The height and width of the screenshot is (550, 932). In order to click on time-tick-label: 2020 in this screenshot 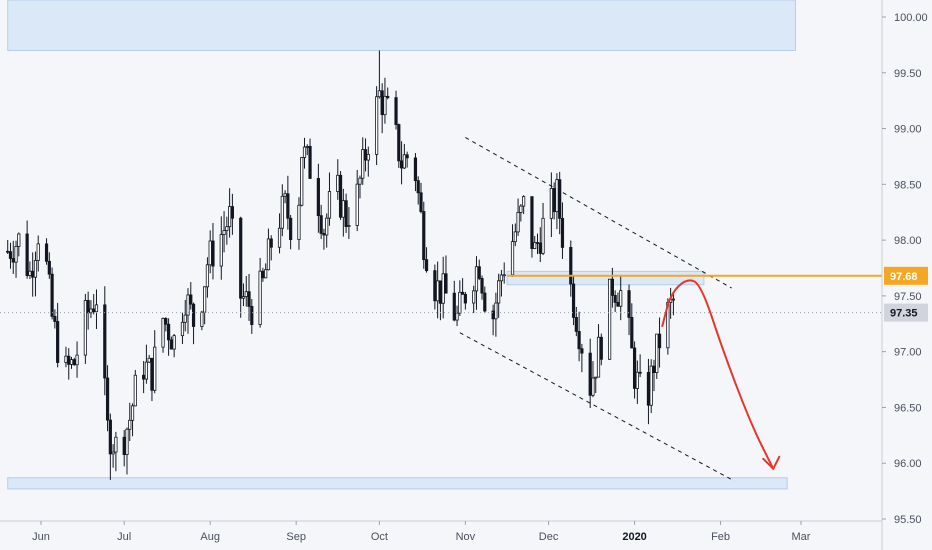, I will do `click(634, 537)`.